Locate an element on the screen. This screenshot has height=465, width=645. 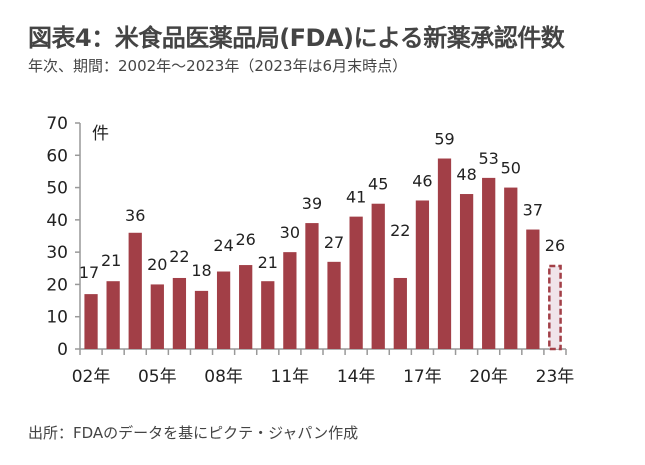
bar-2003 is located at coordinates (113, 315).